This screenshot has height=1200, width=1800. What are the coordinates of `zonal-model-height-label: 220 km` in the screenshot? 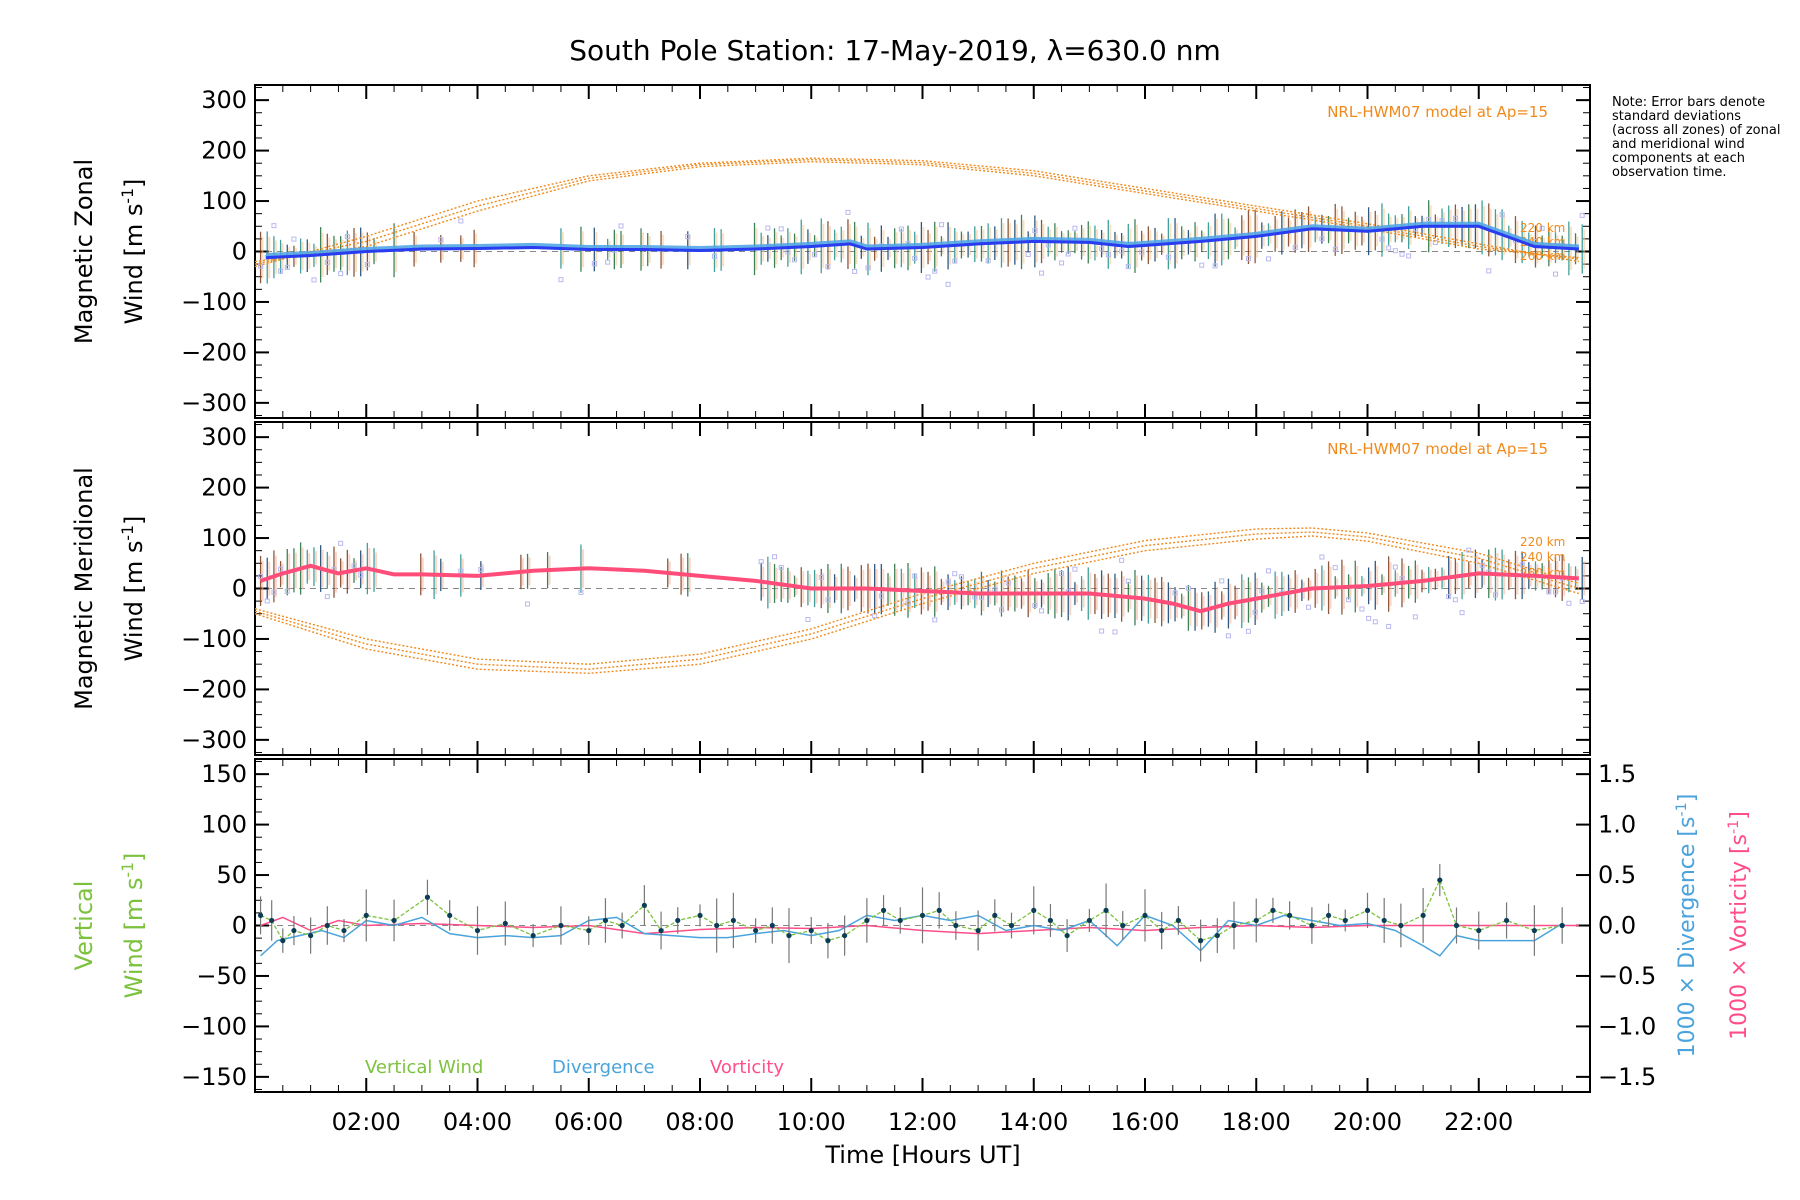 It's located at (1542, 228).